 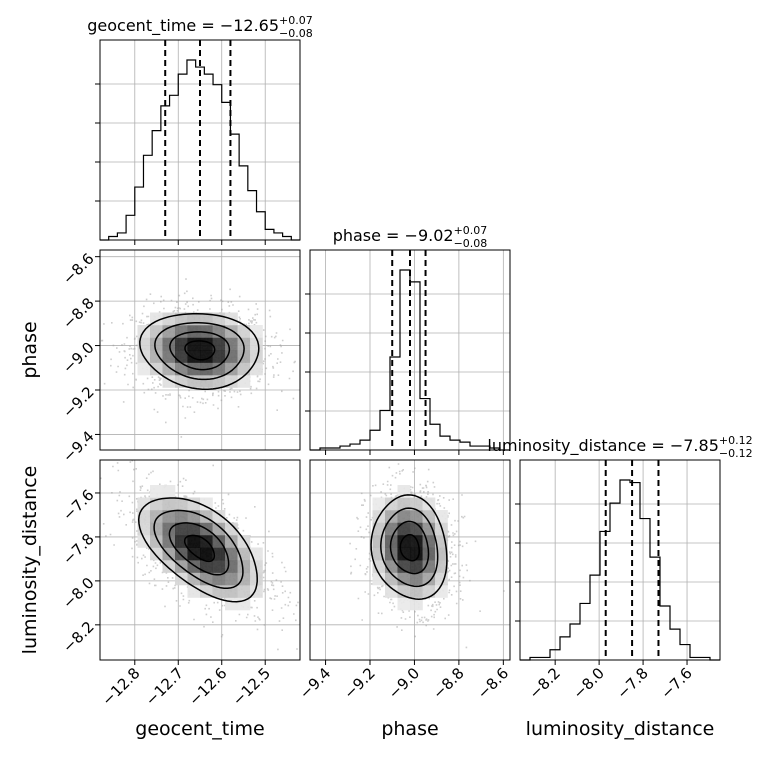 I want to click on x-tick-label: −8.8, so click(x=448, y=683).